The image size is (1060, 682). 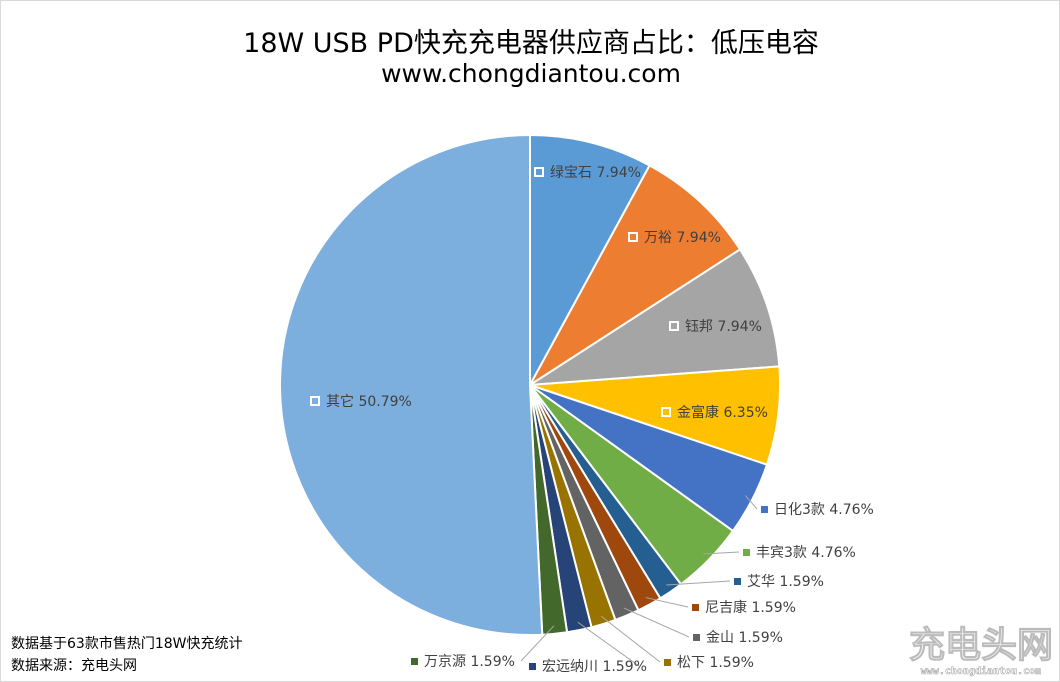 What do you see at coordinates (369, 402) in the screenshot?
I see `data-label-text: 其它 50.79%` at bounding box center [369, 402].